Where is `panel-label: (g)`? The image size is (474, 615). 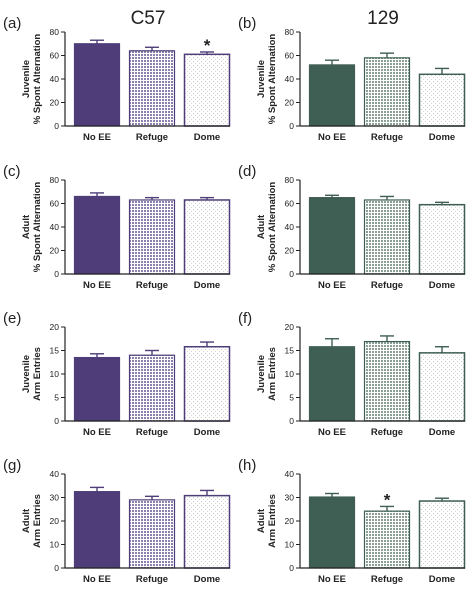 panel-label: (g) is located at coordinates (12, 465).